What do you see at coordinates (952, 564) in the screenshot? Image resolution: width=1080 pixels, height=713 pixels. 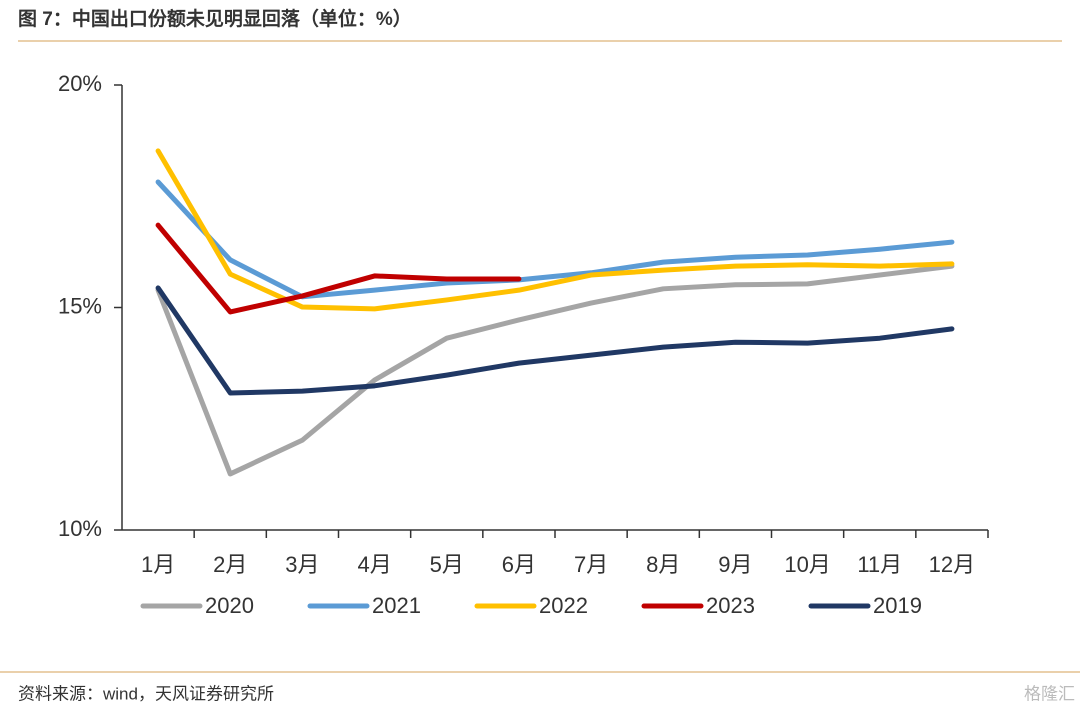 I see `x-tick-label: 12月` at bounding box center [952, 564].